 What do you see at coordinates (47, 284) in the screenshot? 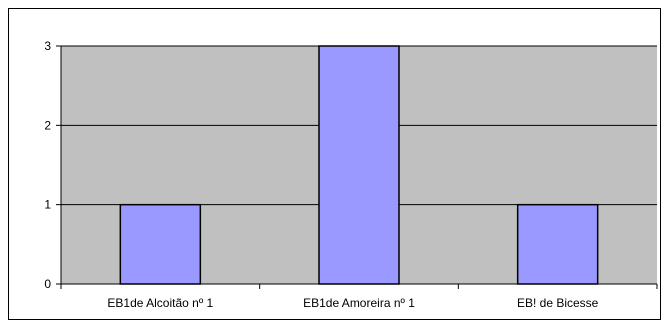
I see `y-tick-label: 0` at bounding box center [47, 284].